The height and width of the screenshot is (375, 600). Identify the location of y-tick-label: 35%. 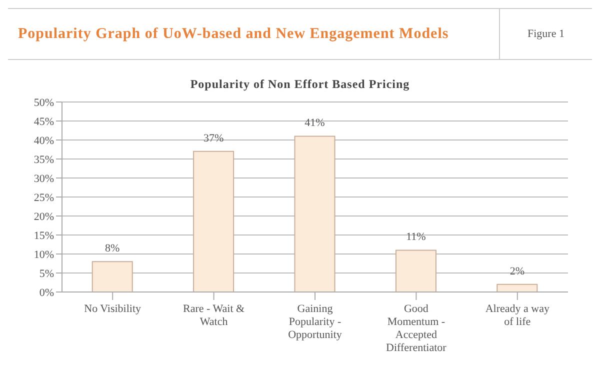
(44, 160).